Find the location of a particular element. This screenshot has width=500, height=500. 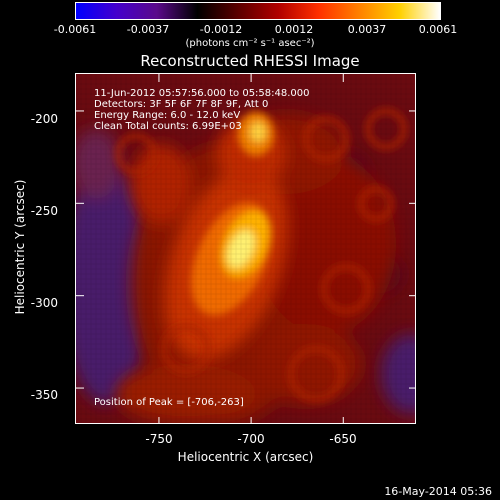

y-tick: -300 is located at coordinates (44, 303).